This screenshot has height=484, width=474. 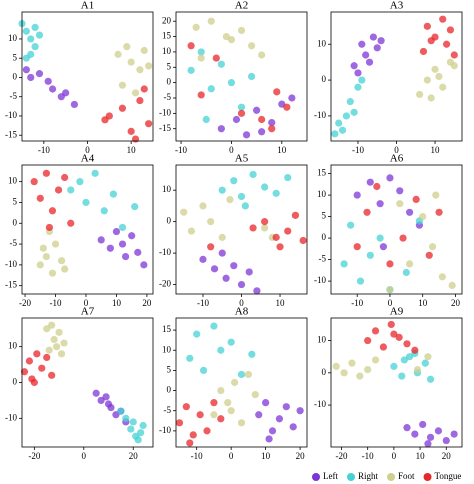 What do you see at coordinates (168, 410) in the screenshot?
I see `y-tick-label: -5` at bounding box center [168, 410].